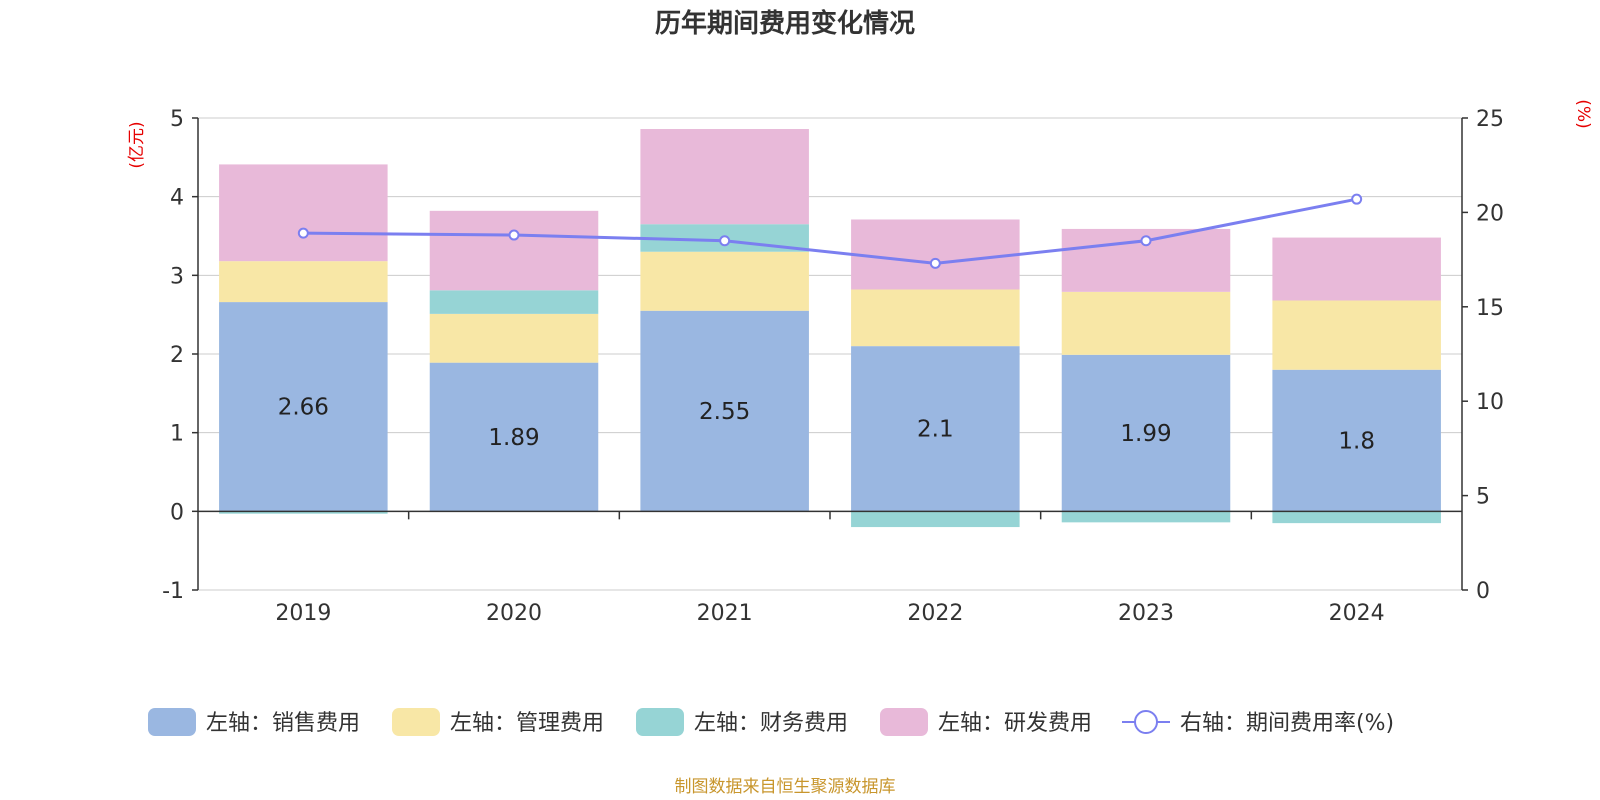  What do you see at coordinates (1490, 308) in the screenshot?
I see `right-tick-label: 15` at bounding box center [1490, 308].